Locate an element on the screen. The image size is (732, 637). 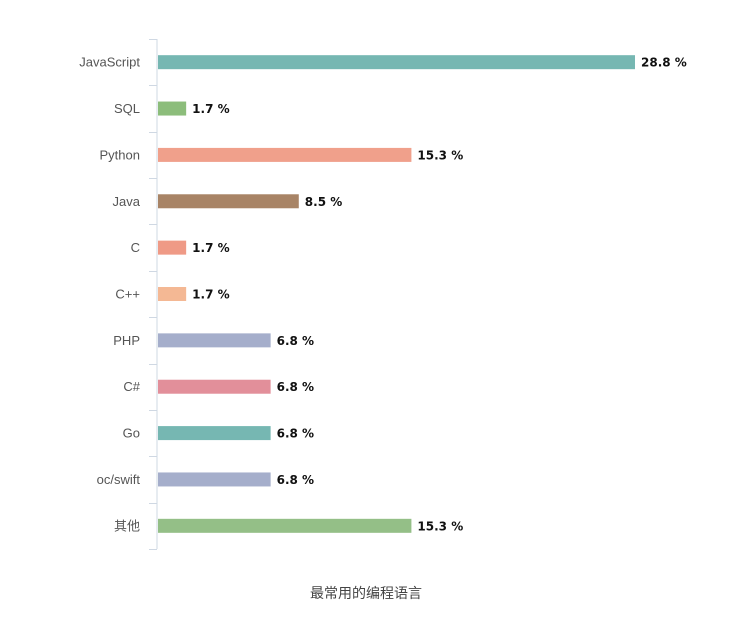
category-label: Python is located at coordinates (120, 154).